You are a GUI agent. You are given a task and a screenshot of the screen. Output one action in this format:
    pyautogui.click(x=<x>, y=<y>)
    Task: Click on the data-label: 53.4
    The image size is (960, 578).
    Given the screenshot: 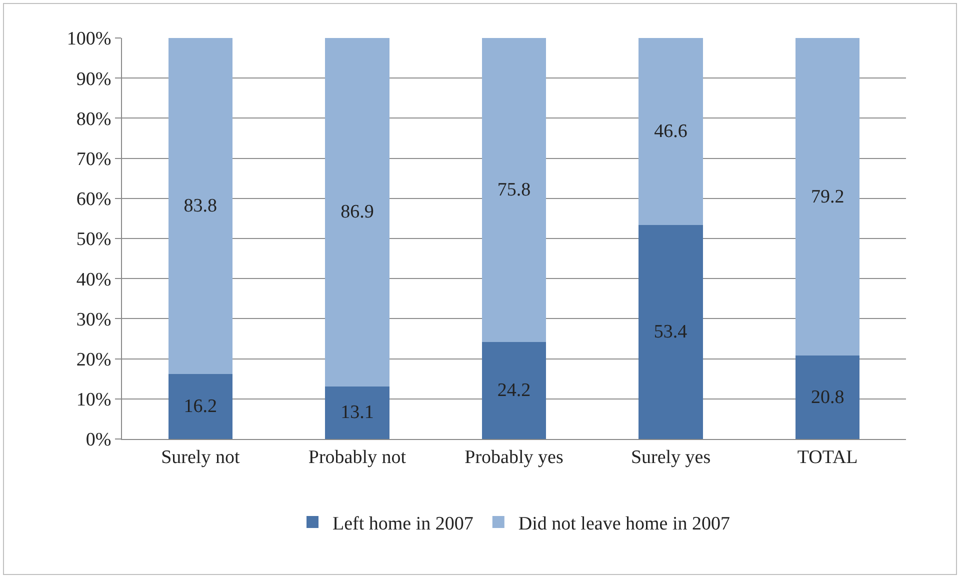 What is the action you would take?
    pyautogui.click(x=671, y=331)
    